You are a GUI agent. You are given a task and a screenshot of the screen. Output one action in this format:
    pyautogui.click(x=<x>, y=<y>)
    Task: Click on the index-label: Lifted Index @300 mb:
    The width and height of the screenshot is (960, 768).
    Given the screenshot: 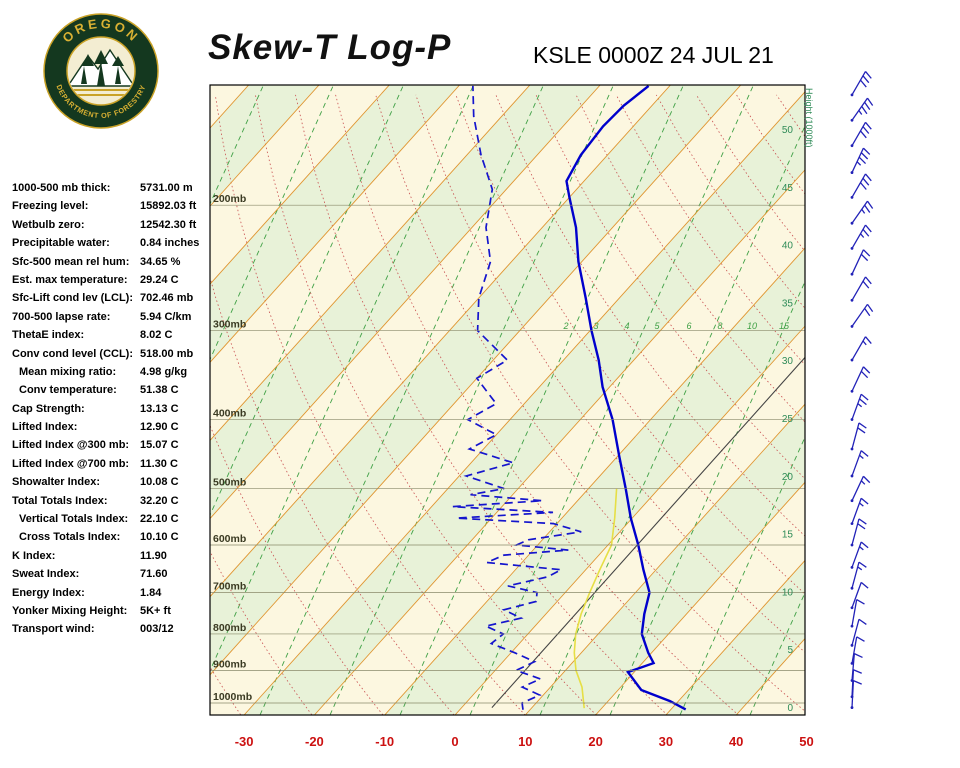 What is the action you would take?
    pyautogui.click(x=71, y=445)
    